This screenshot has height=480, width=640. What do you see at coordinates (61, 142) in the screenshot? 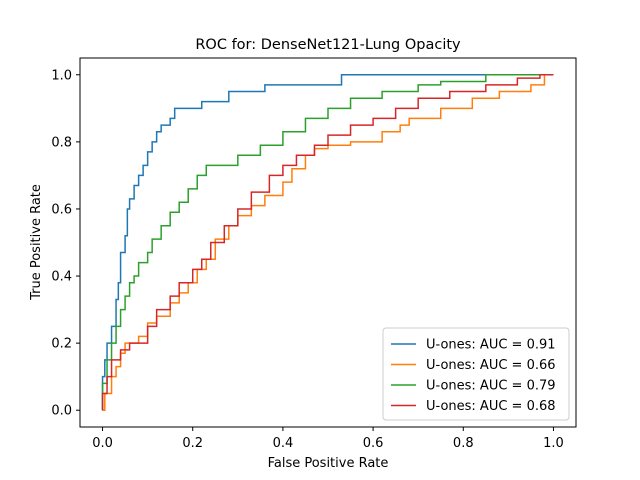
I see `y-tick-label: 0.8` at bounding box center [61, 142].